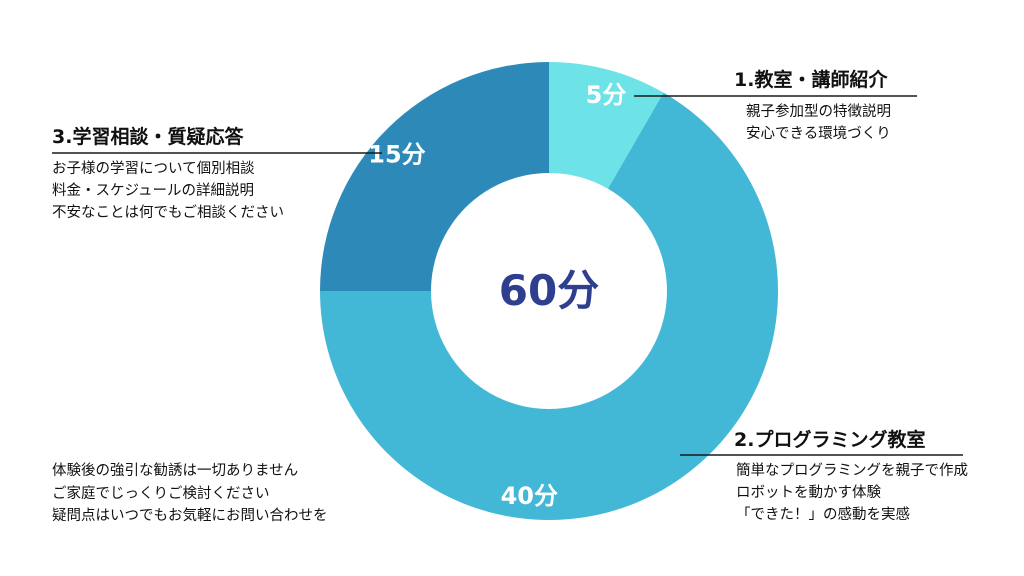  I want to click on intro-callout-line: 親子参加型の特徴説明, so click(818, 112).